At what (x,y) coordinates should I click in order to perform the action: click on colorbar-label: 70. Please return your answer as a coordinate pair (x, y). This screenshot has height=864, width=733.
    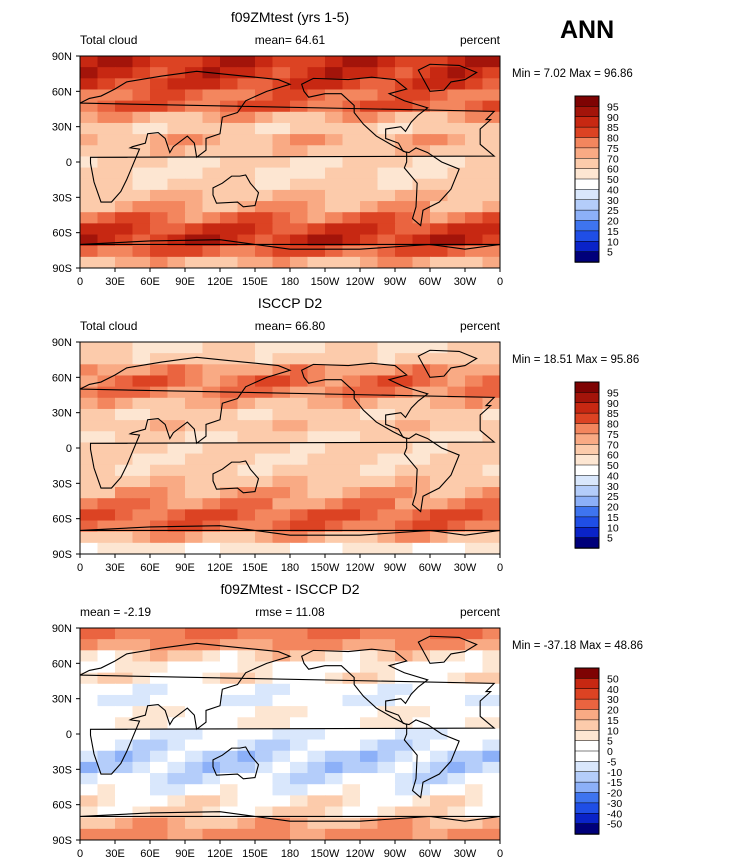
    Looking at the image, I should click on (613, 159).